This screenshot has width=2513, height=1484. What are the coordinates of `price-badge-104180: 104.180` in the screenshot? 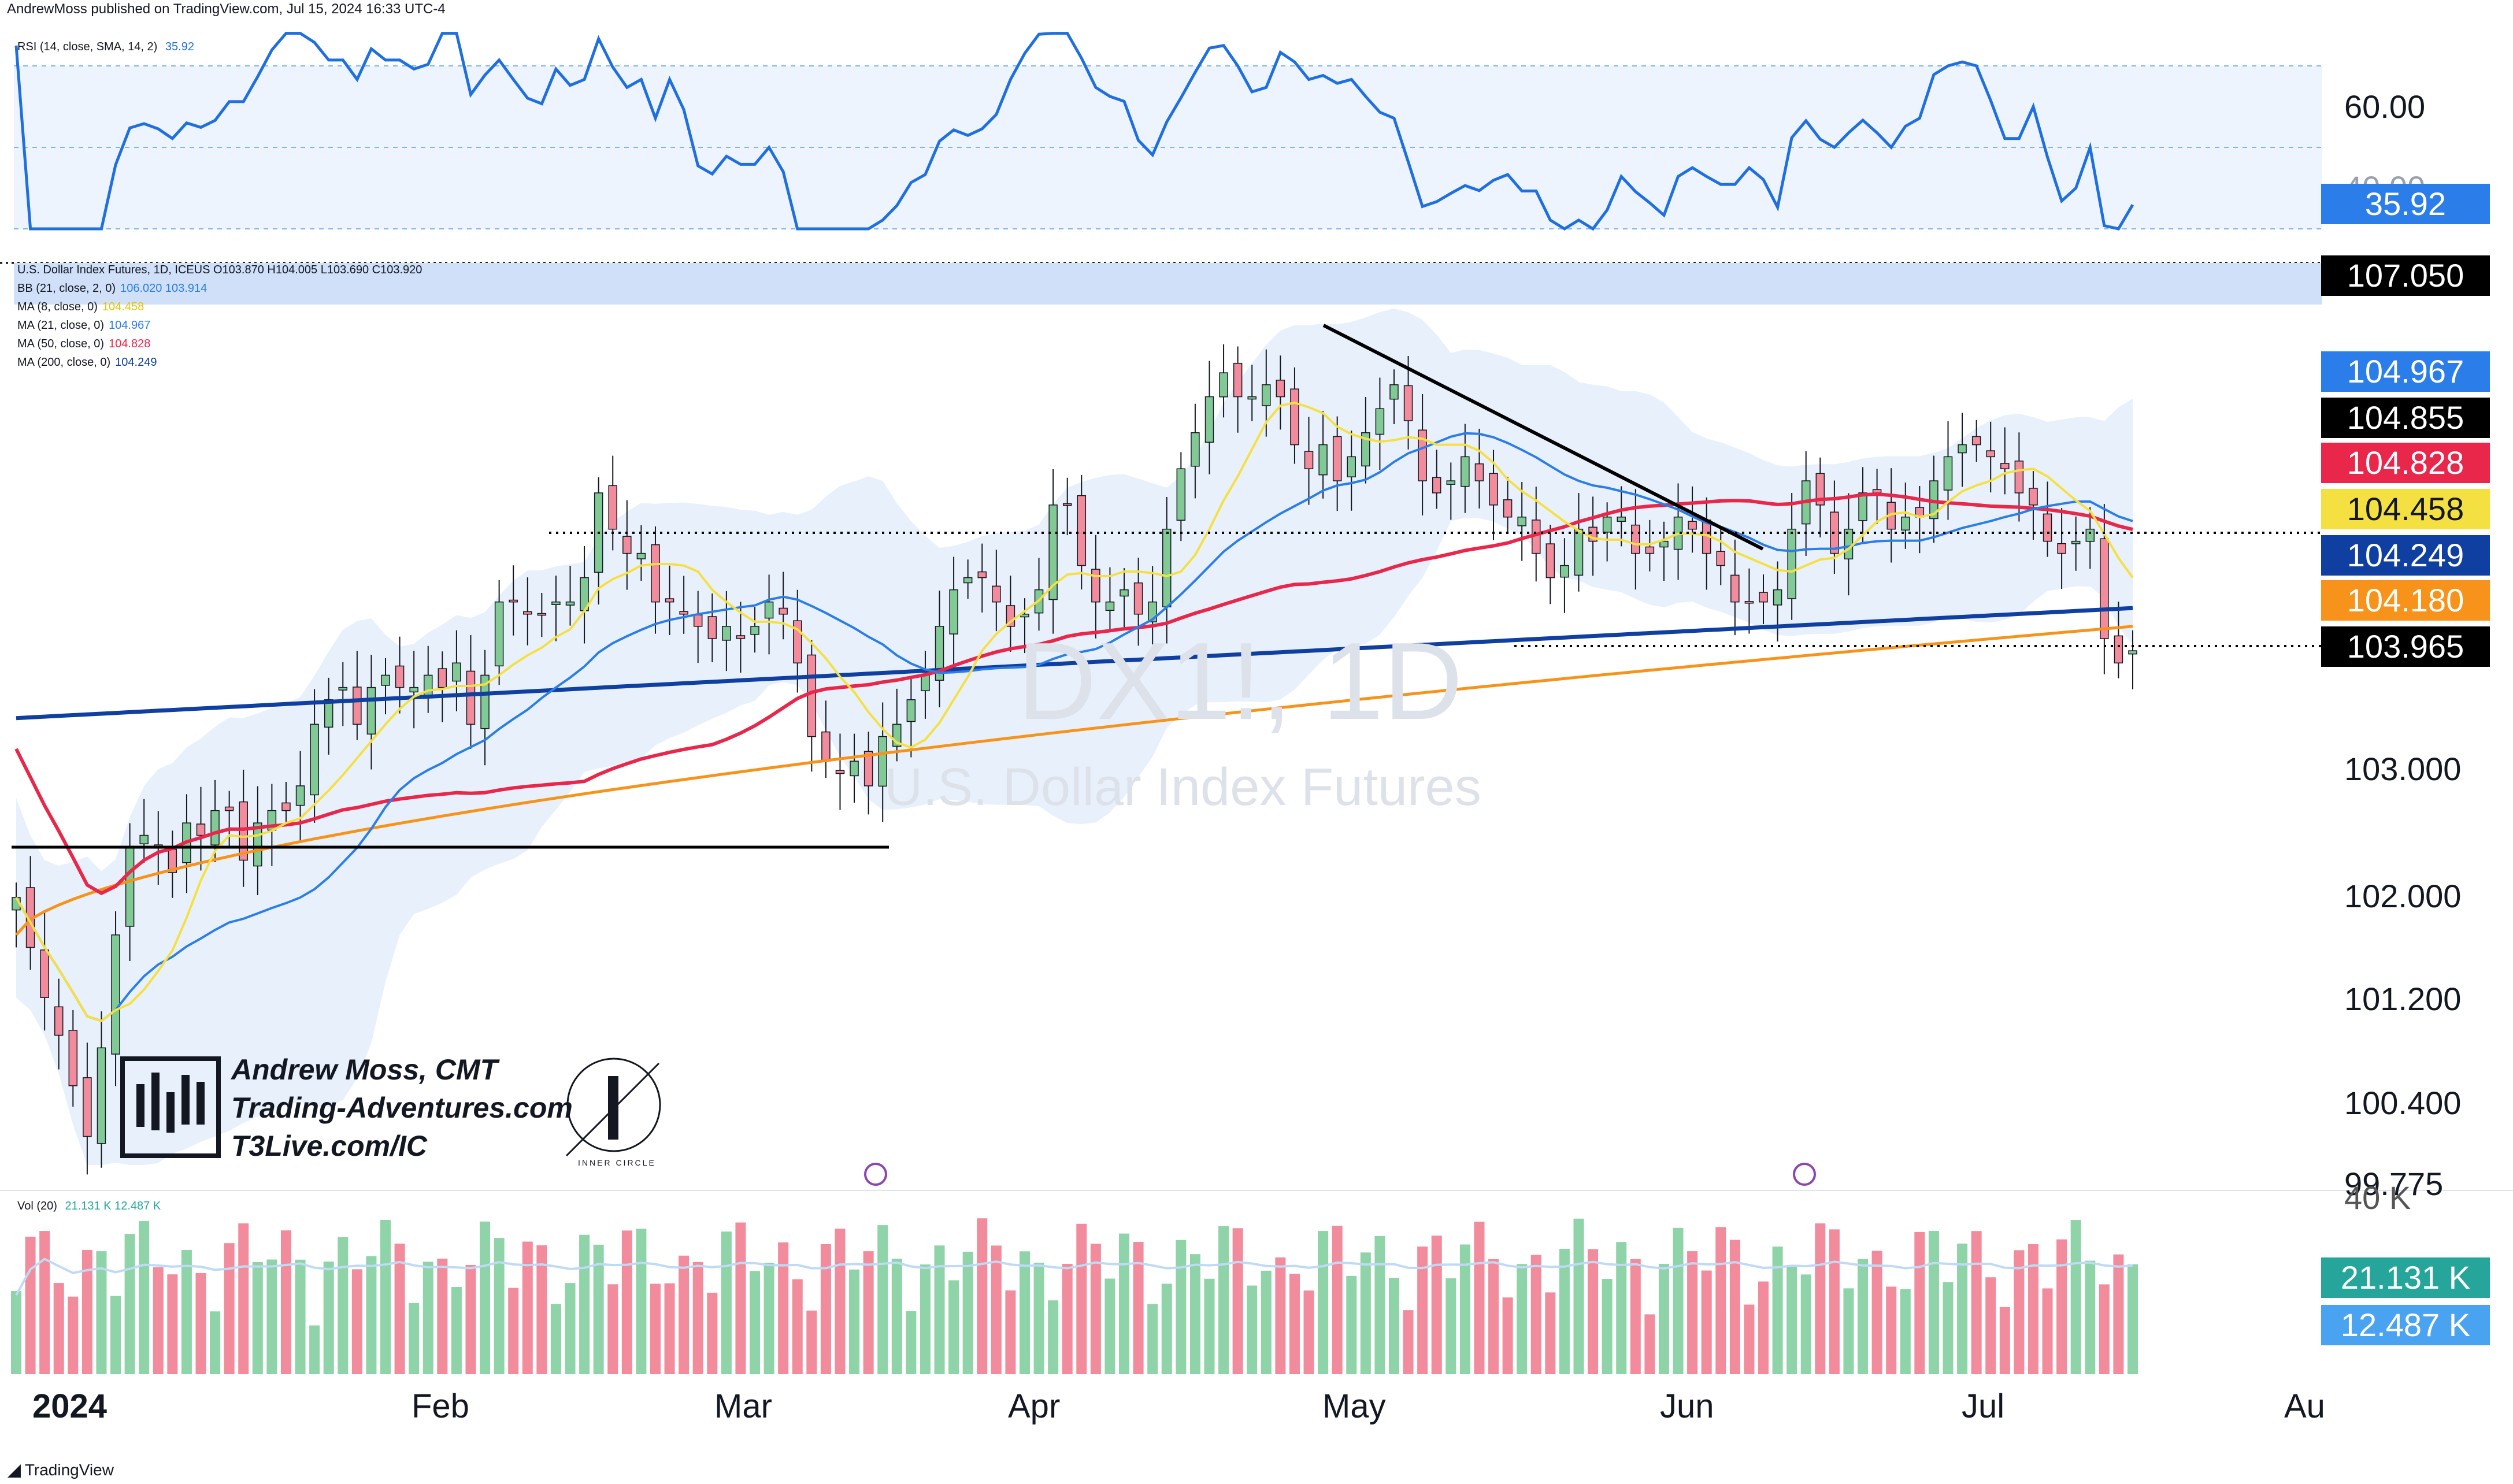 It's located at (2406, 600).